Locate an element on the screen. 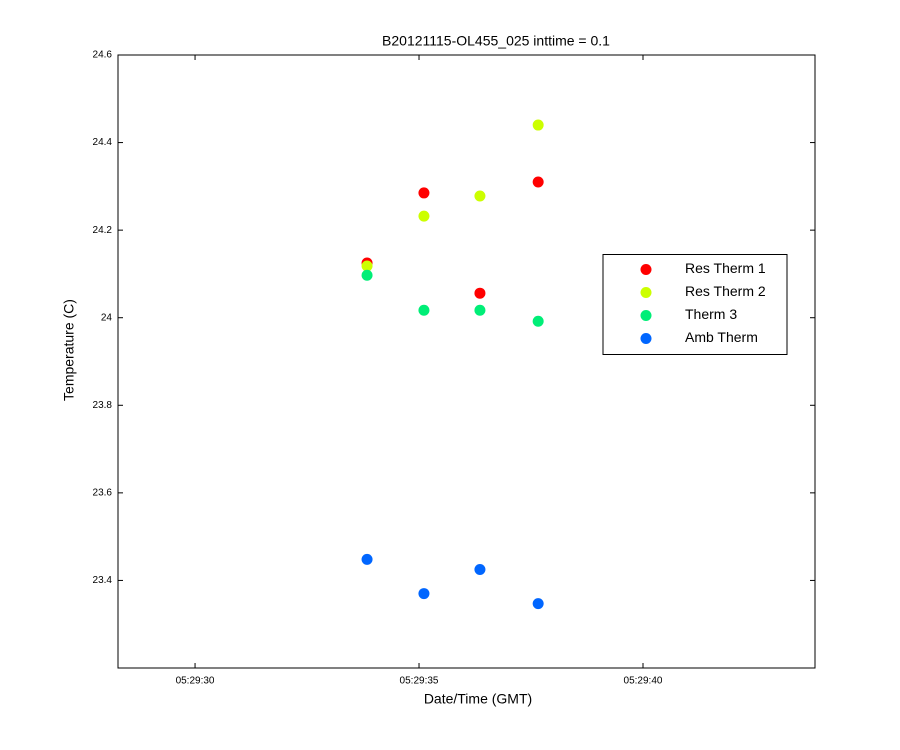 The image size is (900, 750). legend-label: Therm 3 is located at coordinates (711, 314).